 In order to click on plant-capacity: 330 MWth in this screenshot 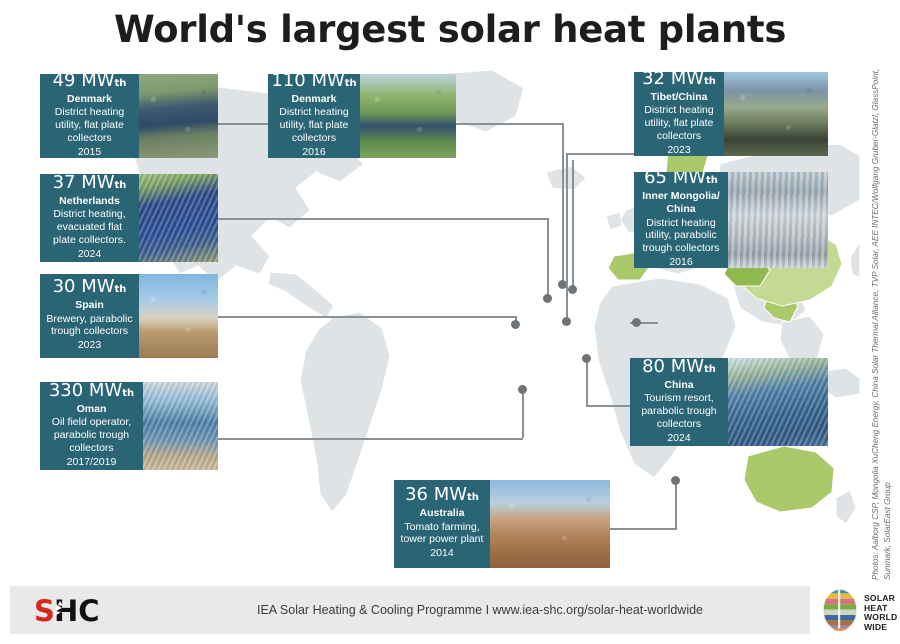, I will do `click(91, 391)`.